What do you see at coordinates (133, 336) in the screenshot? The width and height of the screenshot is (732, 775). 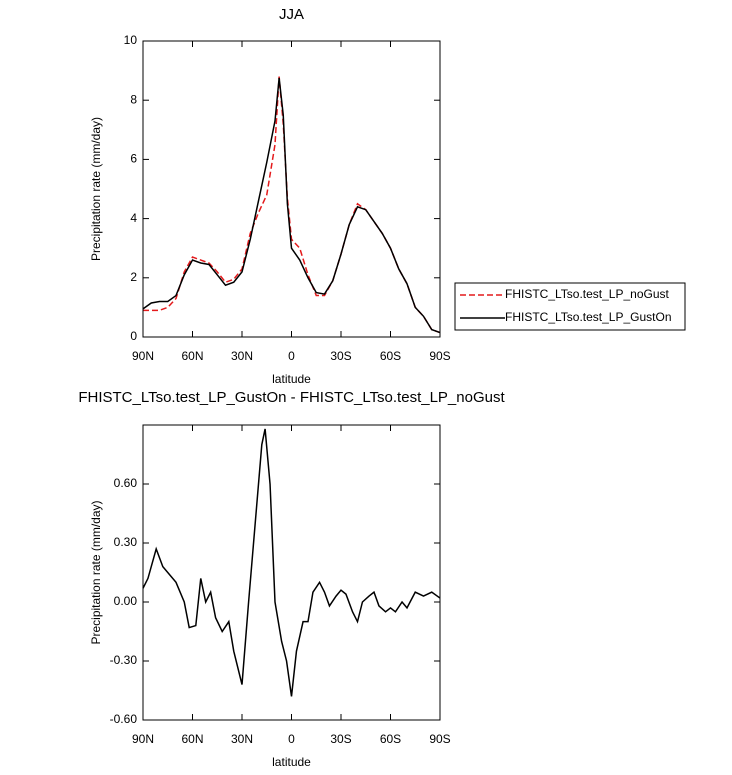 I see `y-tick-label: 0` at bounding box center [133, 336].